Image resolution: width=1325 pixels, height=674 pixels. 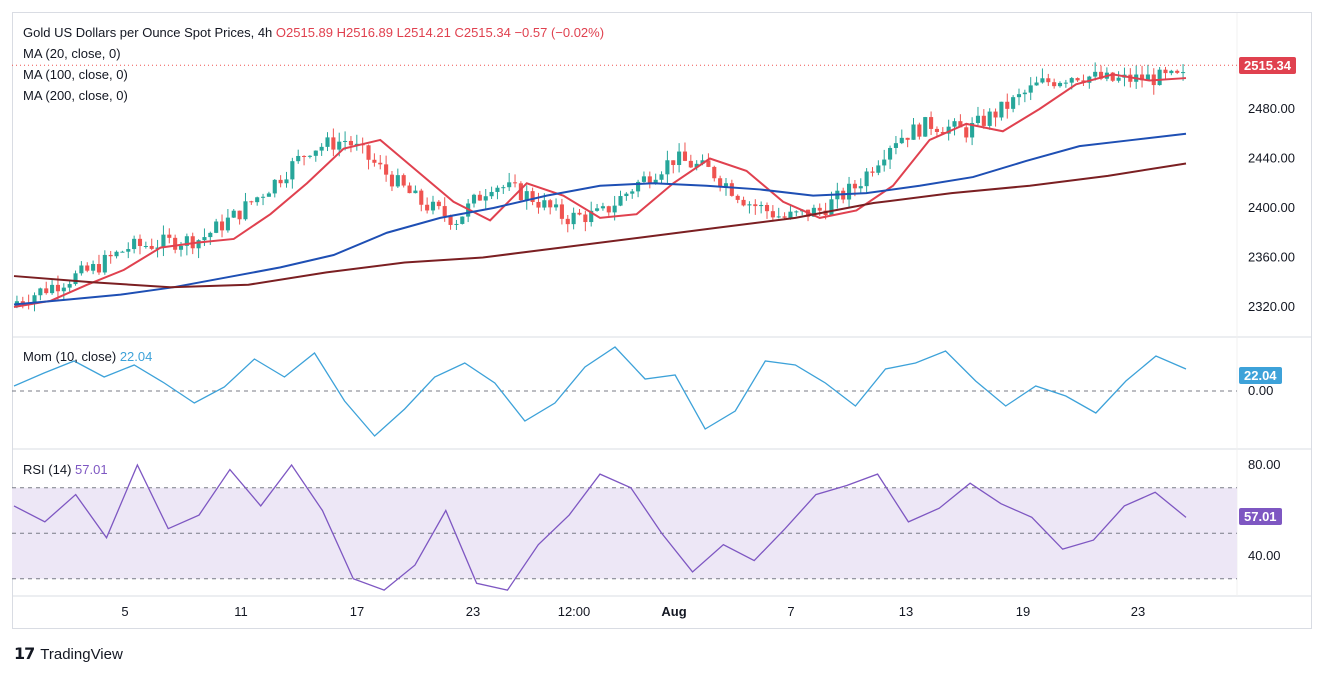 I want to click on rsi-tick-label: 80.00, so click(x=1264, y=464).